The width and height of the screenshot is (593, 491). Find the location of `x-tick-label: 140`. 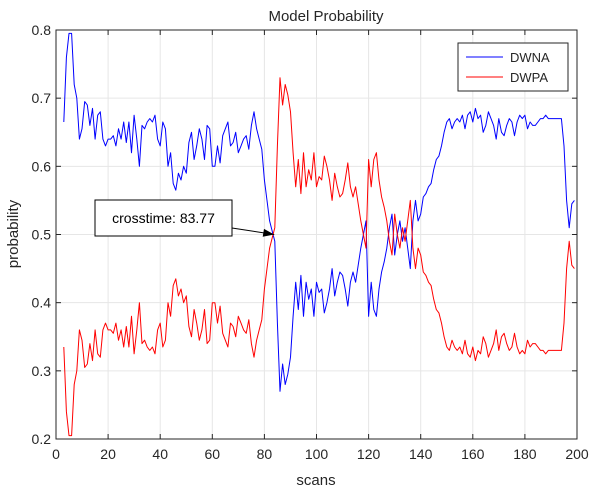

x-tick-label: 140 is located at coordinates (421, 454).